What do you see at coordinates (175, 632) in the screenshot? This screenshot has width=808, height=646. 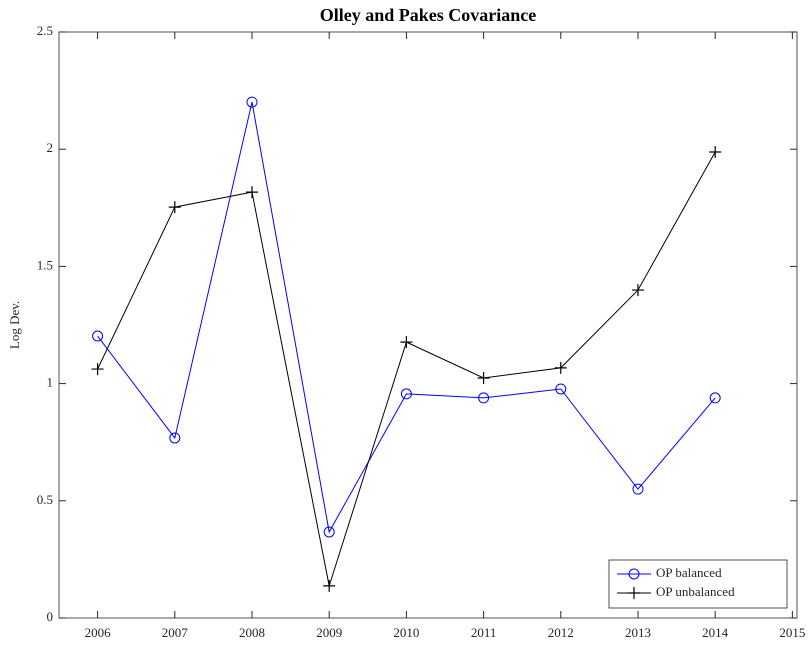 I see `x-tick-label: 2007` at bounding box center [175, 632].